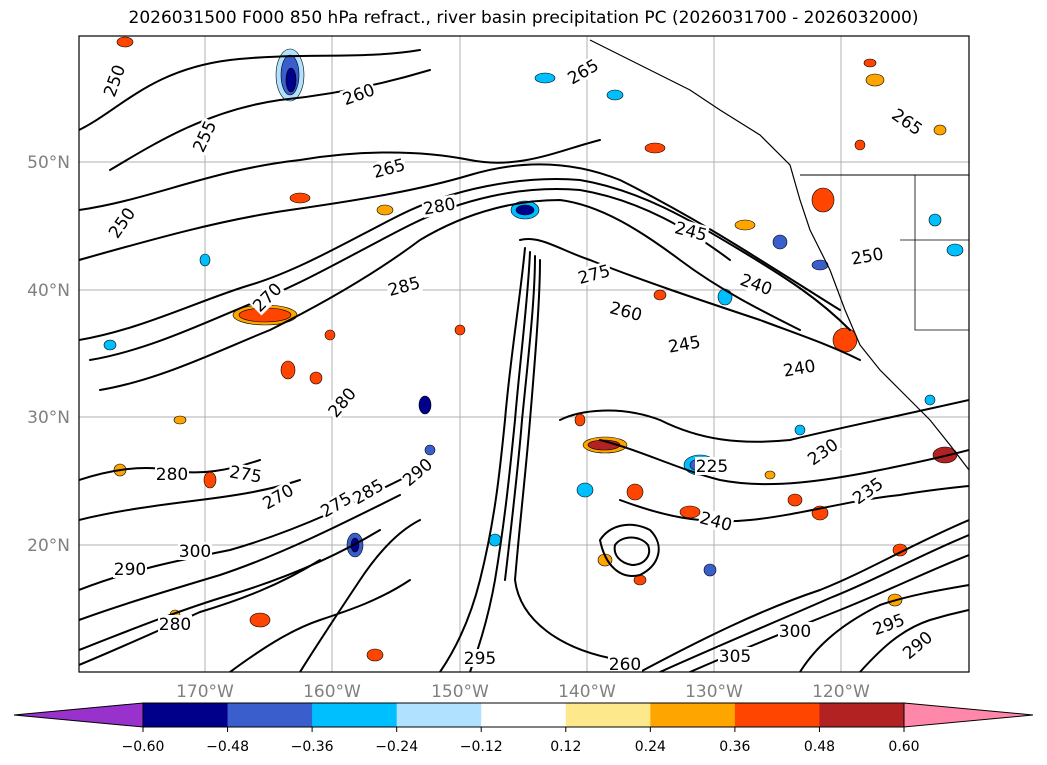 The height and width of the screenshot is (765, 1047). I want to click on colorbar-frame, so click(523, 715).